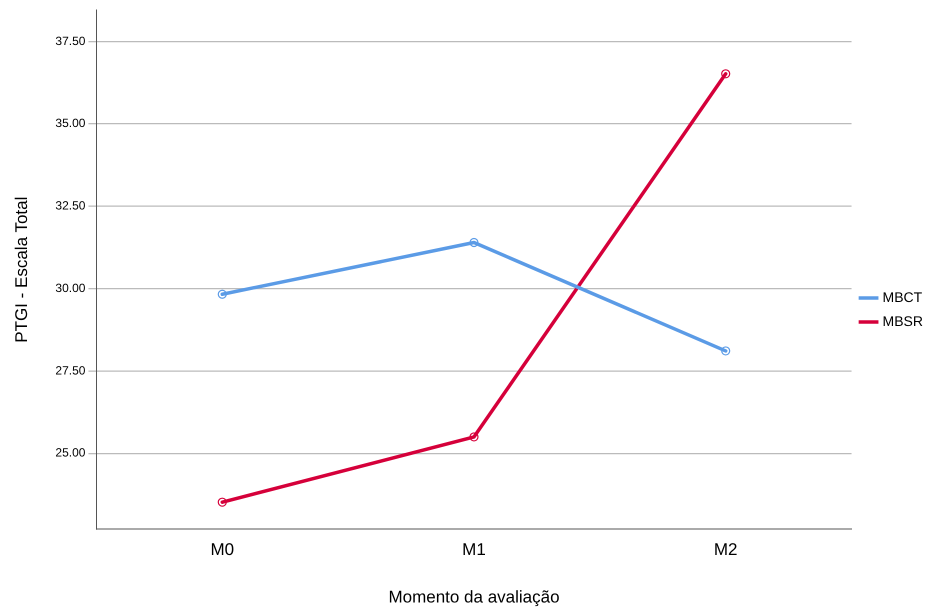 This screenshot has height=616, width=945. What do you see at coordinates (70, 41) in the screenshot?
I see `y-tick-label: 37.50` at bounding box center [70, 41].